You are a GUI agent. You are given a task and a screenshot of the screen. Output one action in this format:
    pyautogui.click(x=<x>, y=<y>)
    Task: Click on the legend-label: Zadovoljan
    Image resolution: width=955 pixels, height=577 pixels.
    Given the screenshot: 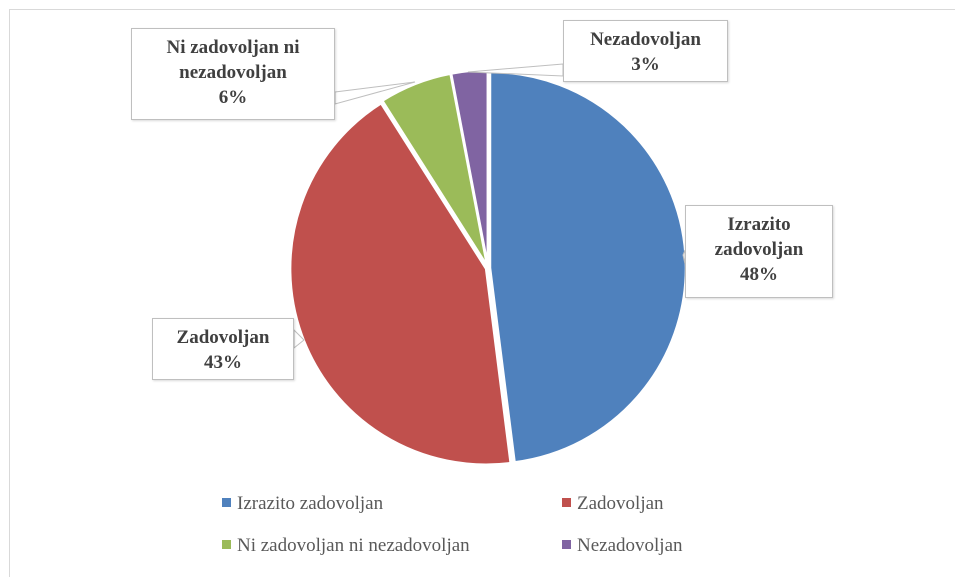 What is the action you would take?
    pyautogui.click(x=620, y=503)
    